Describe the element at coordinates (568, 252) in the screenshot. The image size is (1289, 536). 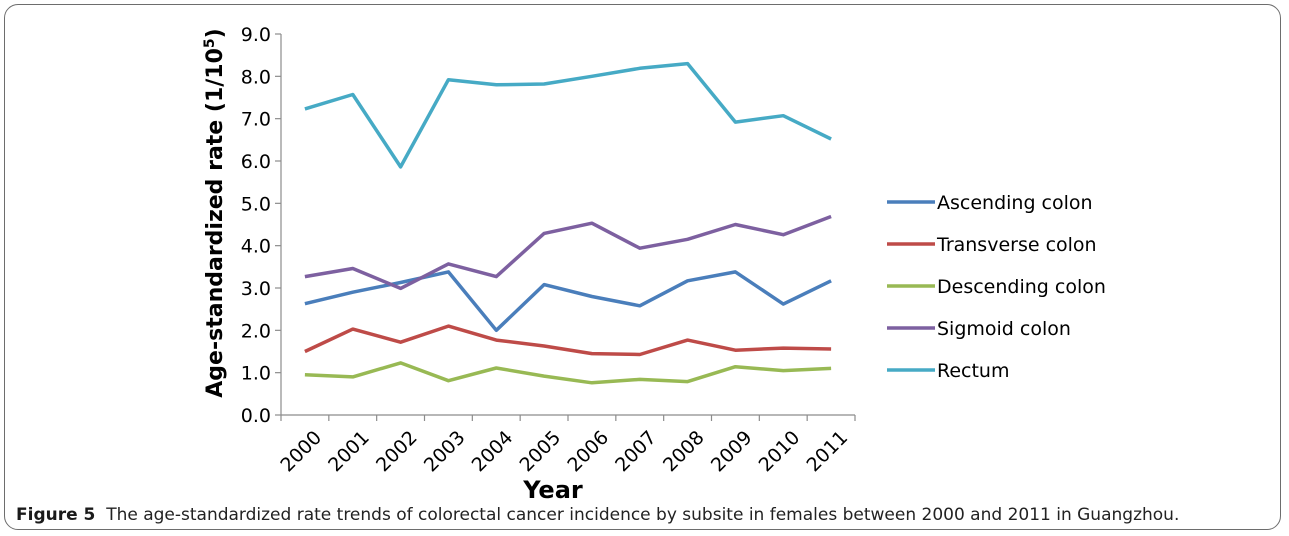
I see `series-line-sigmoid-colon` at that location.